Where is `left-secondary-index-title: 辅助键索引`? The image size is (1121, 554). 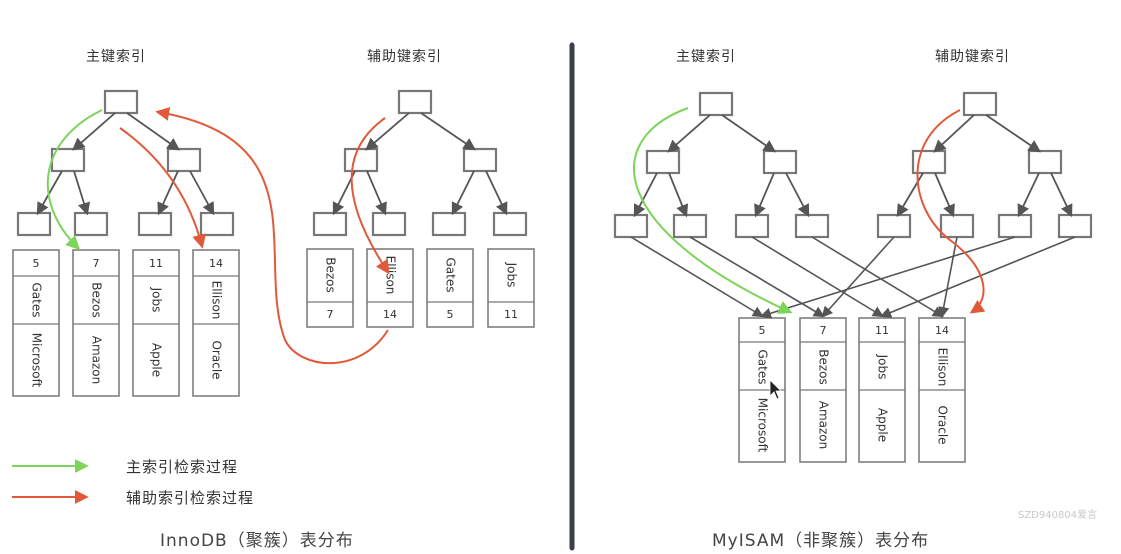 left-secondary-index-title: 辅助键索引 is located at coordinates (404, 57).